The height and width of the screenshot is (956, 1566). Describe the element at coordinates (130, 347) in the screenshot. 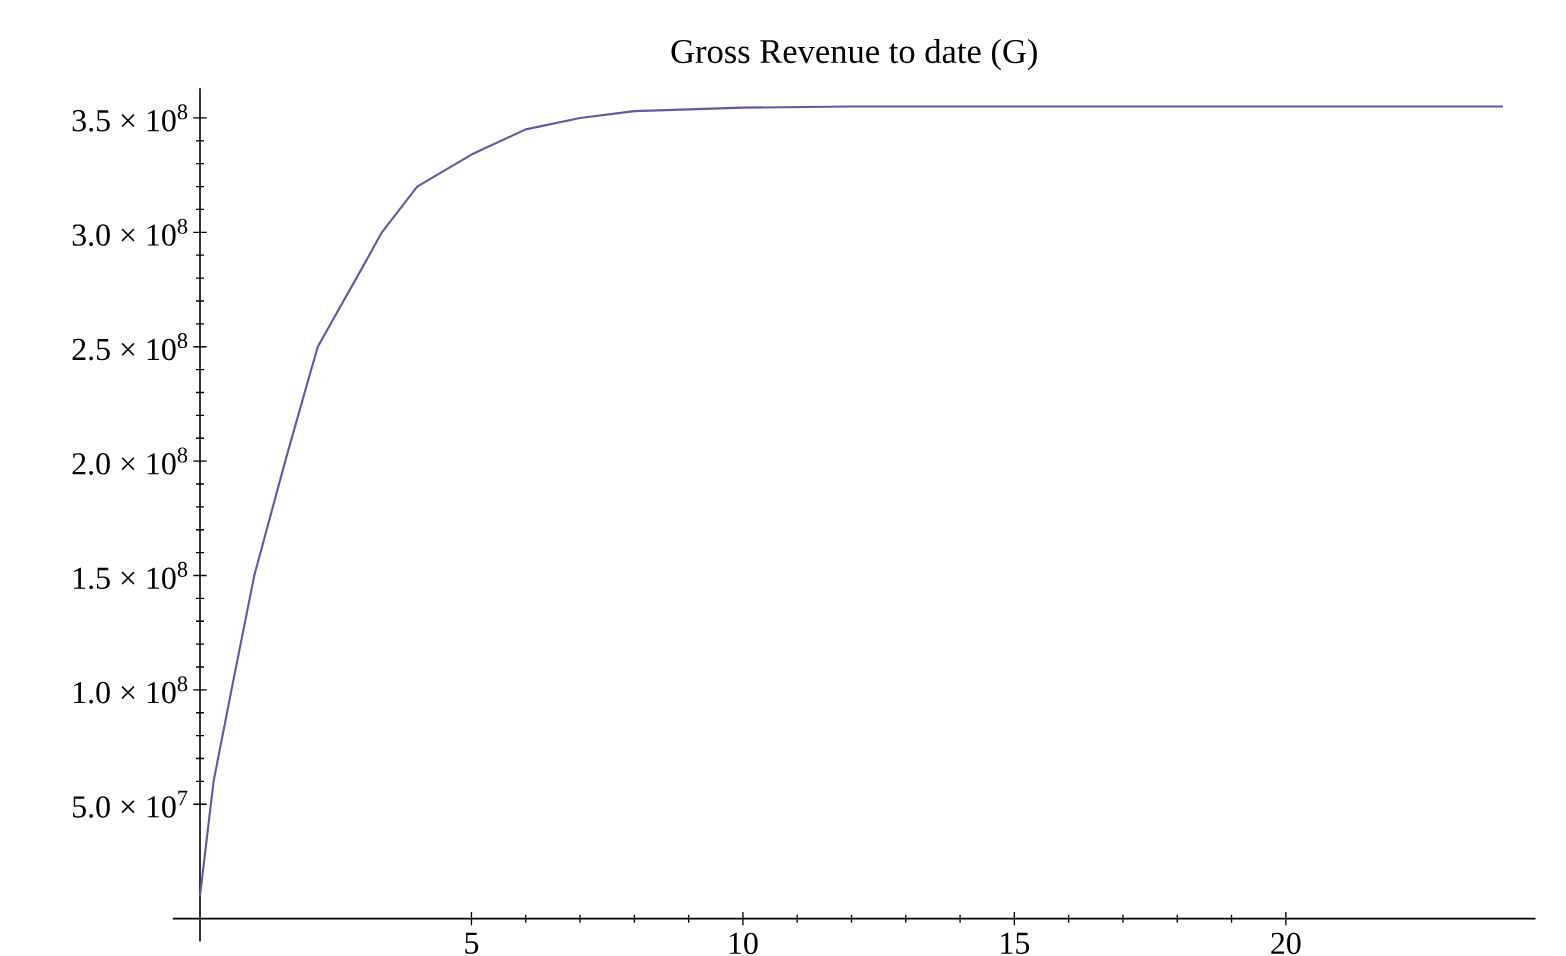

I see `y-tick-label: 2.5 × 10$^{8}$` at that location.